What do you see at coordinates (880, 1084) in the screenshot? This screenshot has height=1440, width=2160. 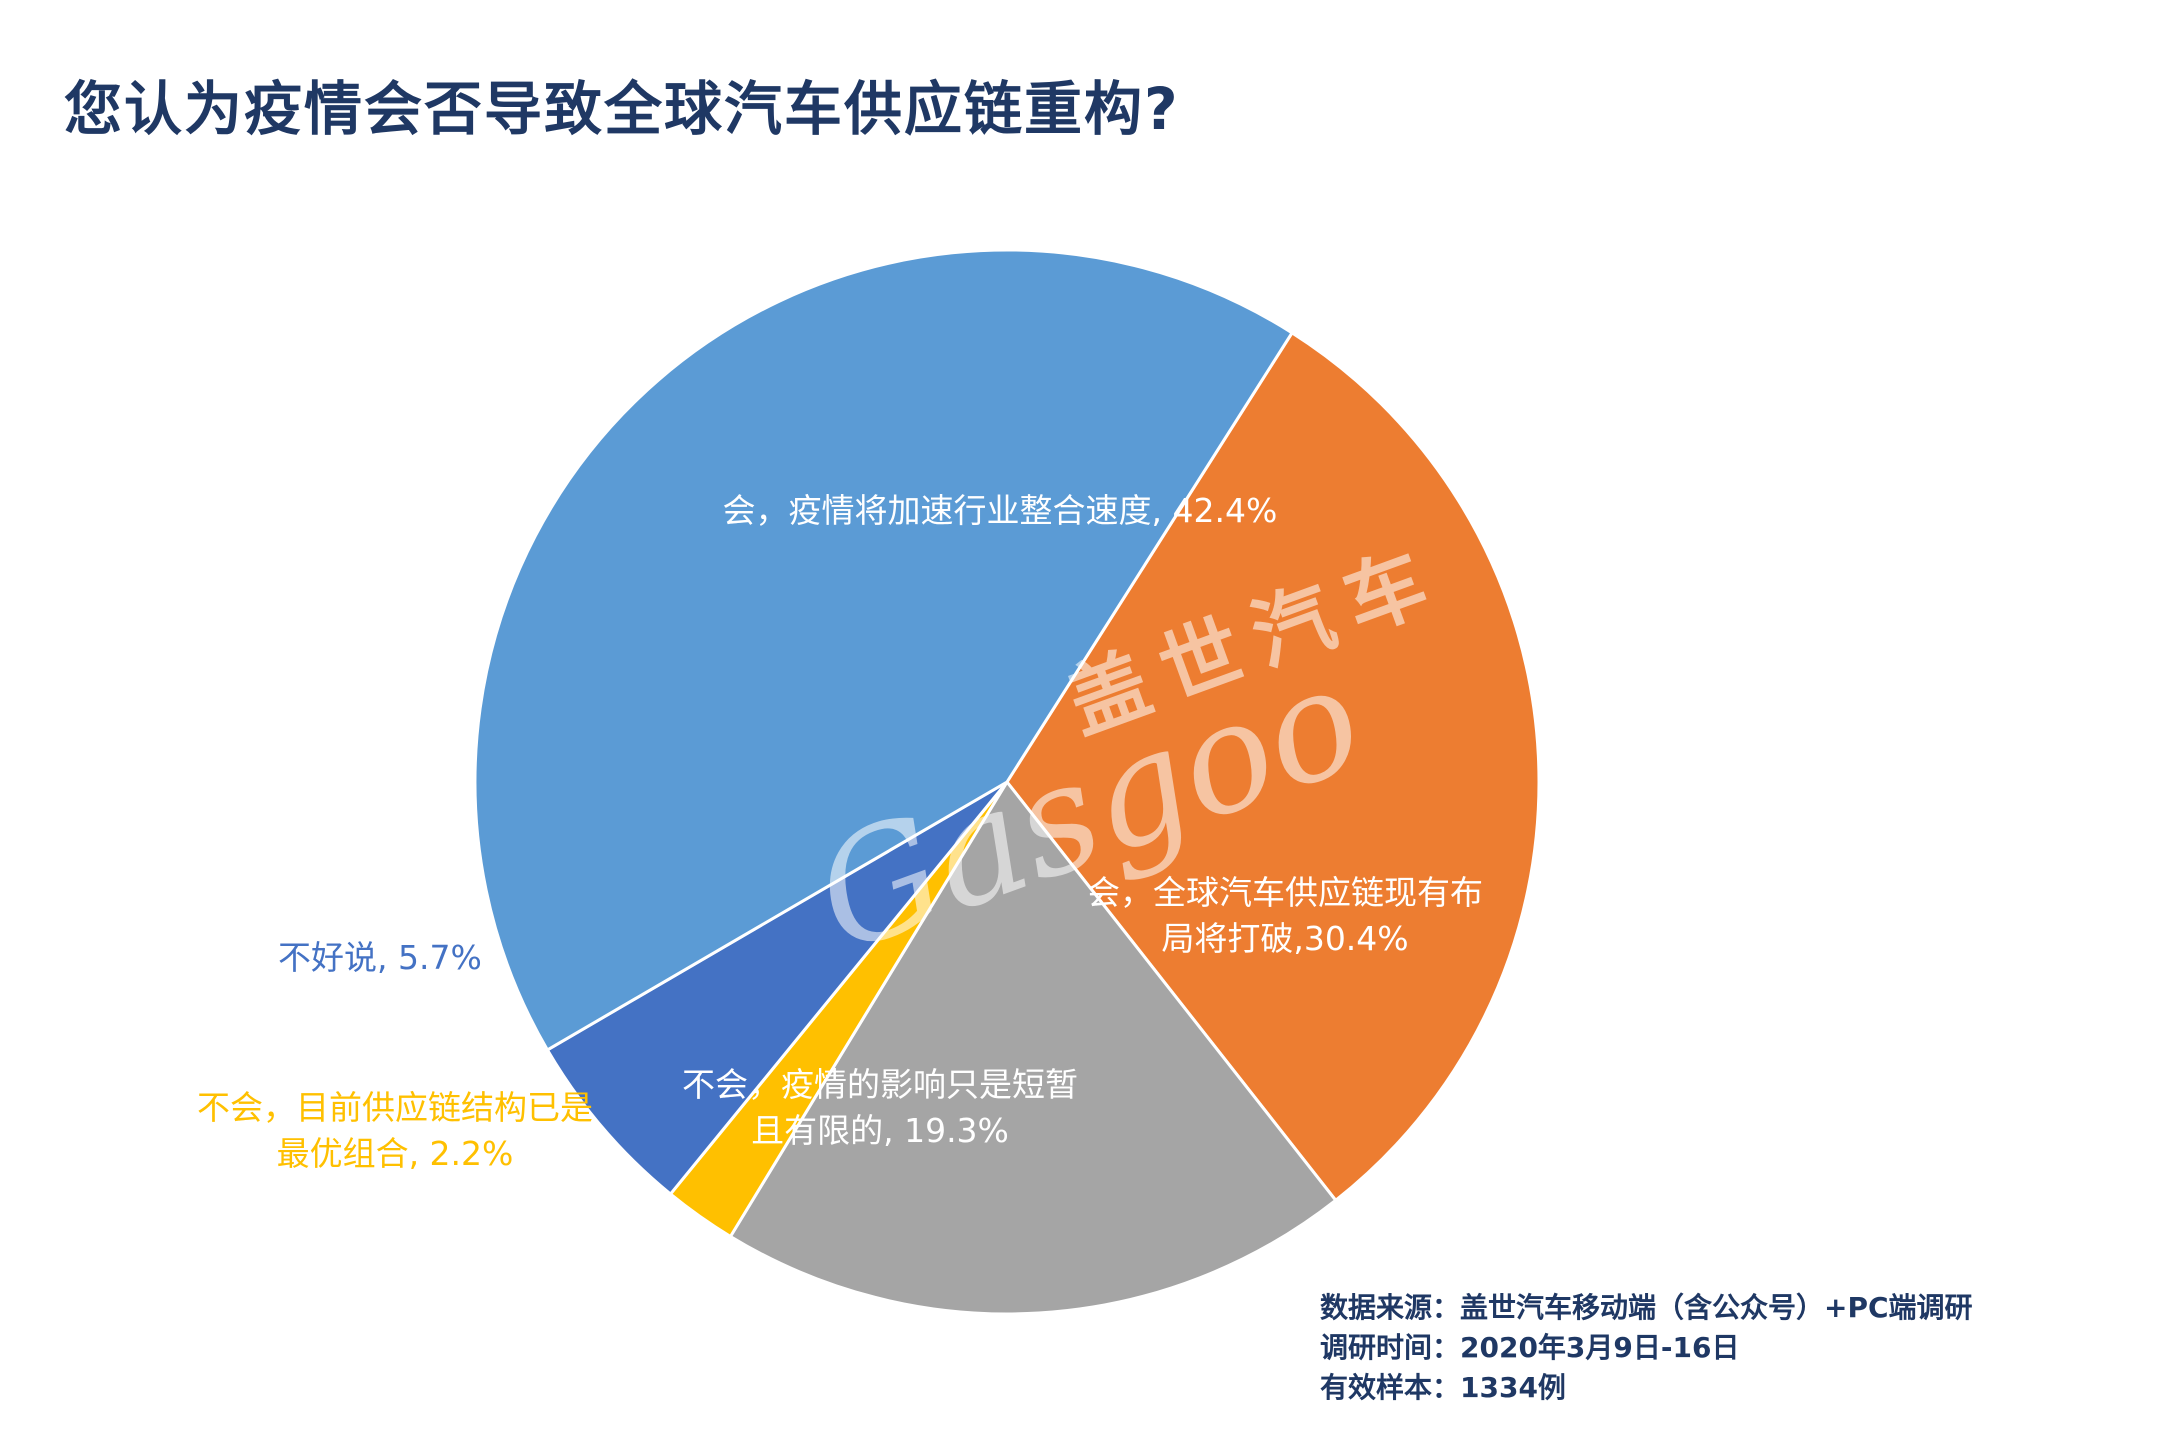 I see `slice-label-line: 不会，疫情的影响只是短暂` at bounding box center [880, 1084].